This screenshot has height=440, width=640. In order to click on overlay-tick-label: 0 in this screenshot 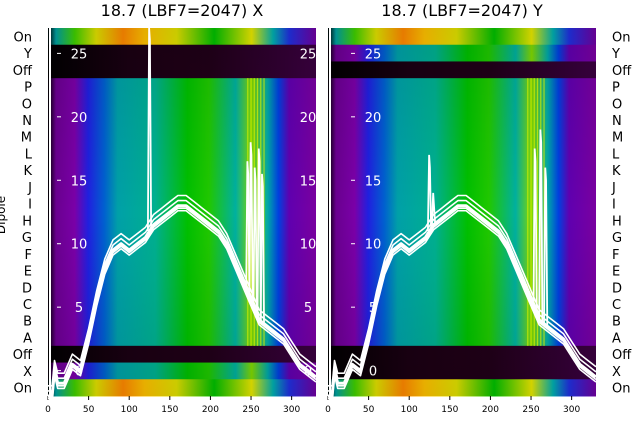, I will do `click(373, 372)`.